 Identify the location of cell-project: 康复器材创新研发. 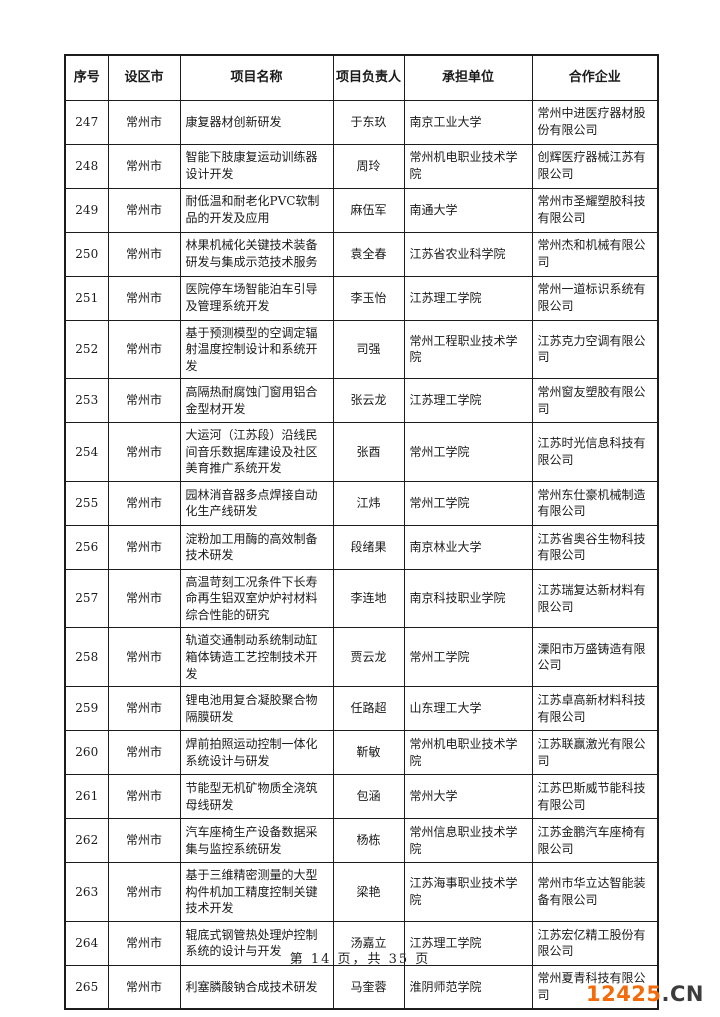
(256, 122).